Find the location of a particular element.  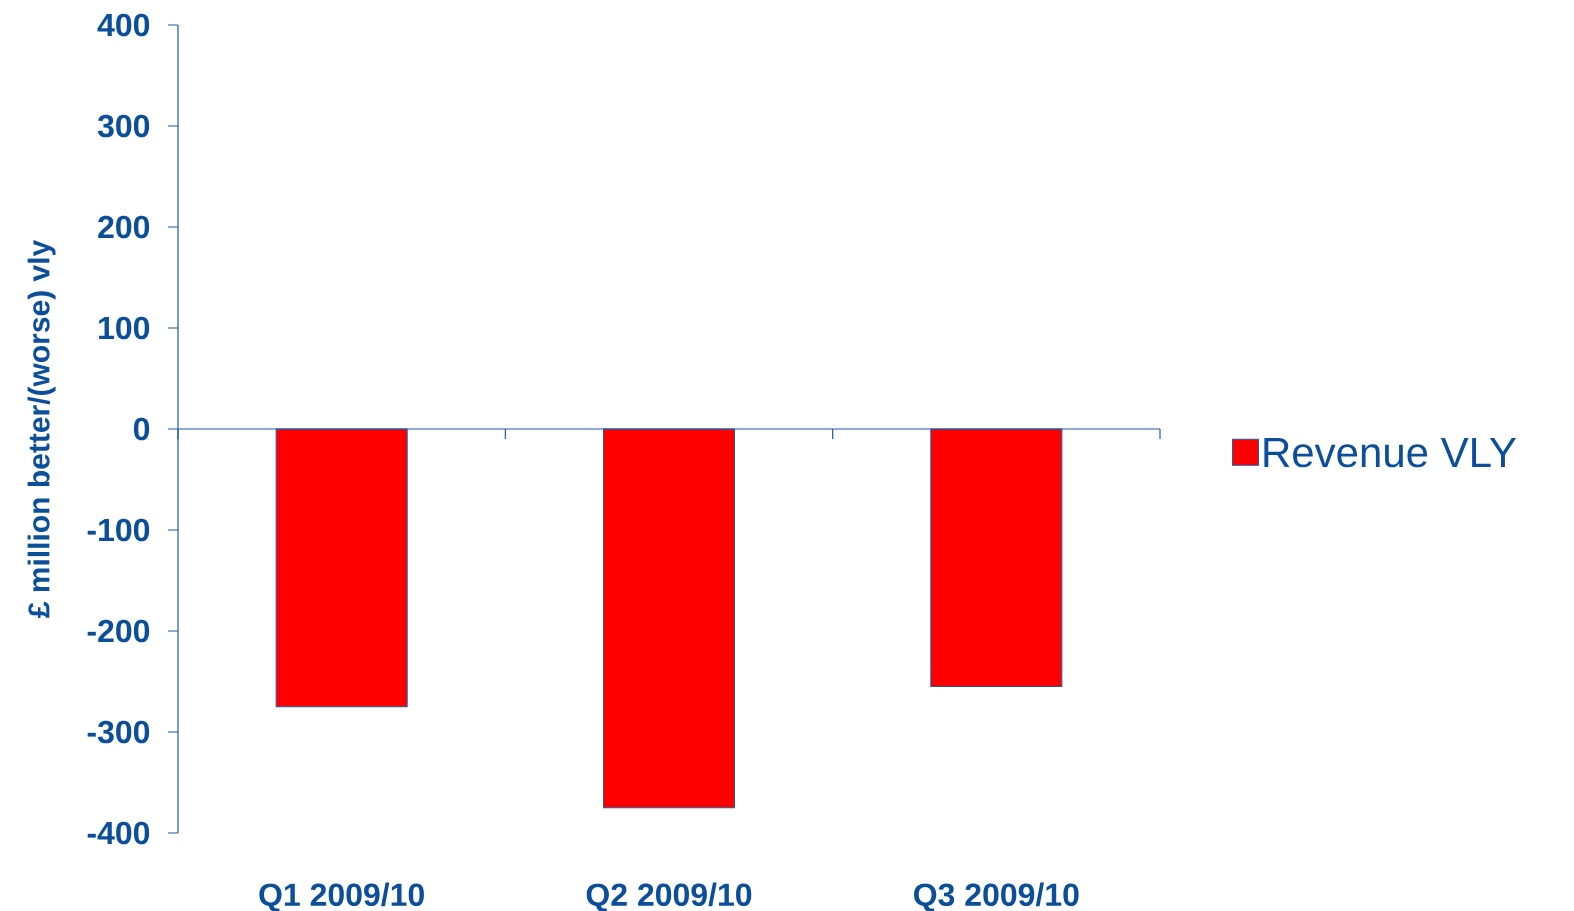

y-tick-label: -300 is located at coordinates (118, 732).